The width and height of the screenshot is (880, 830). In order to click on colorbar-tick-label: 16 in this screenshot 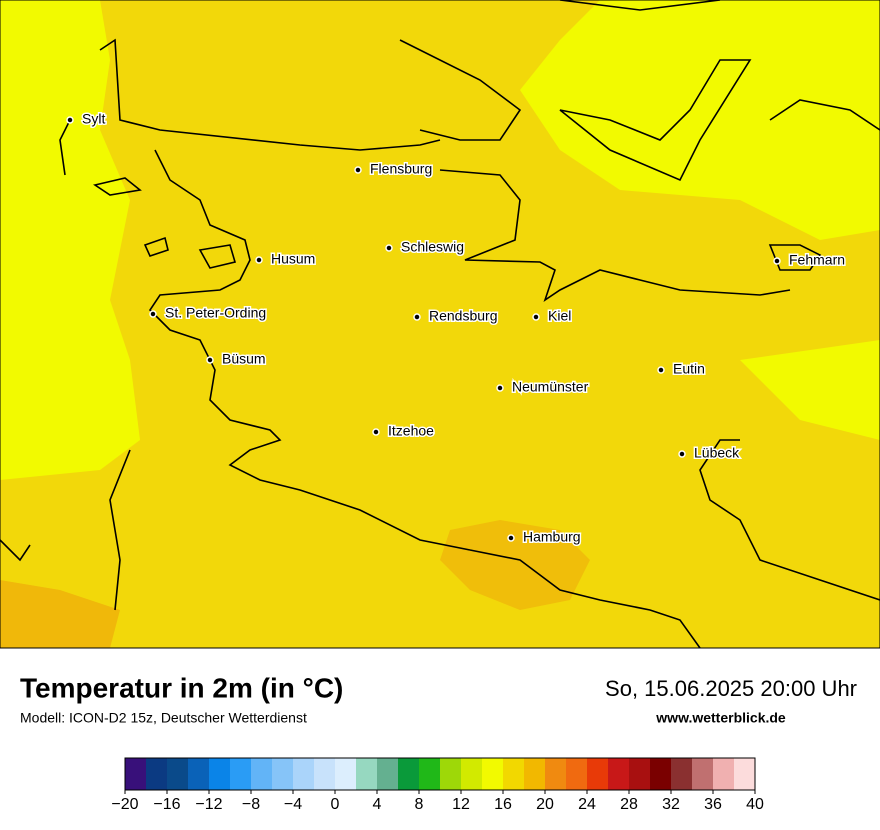, I will do `click(503, 804)`.